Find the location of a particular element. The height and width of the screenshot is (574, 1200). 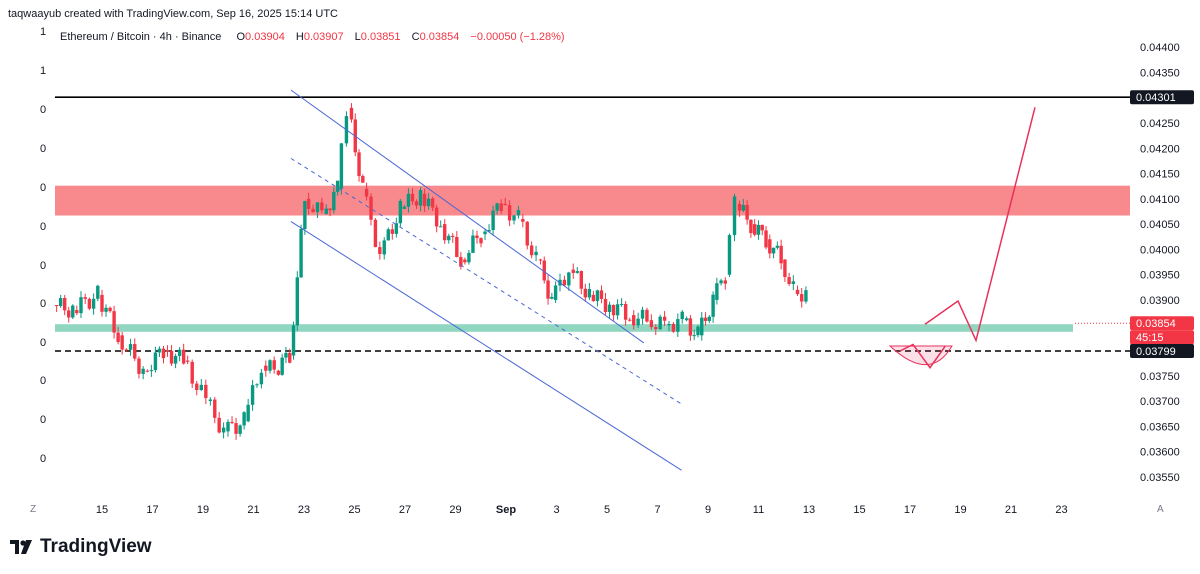

price-label-text: 0.04301 is located at coordinates (1156, 98).